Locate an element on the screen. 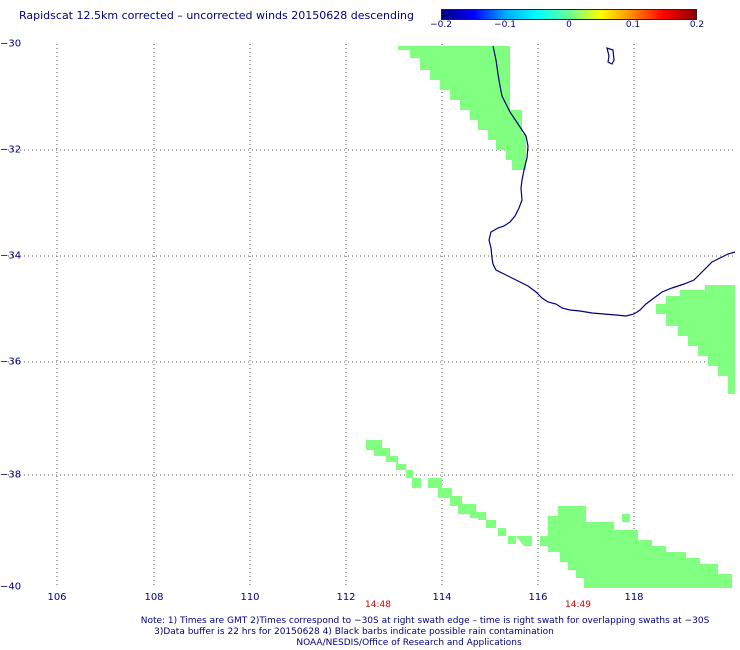 The height and width of the screenshot is (650, 740). lon-label: 114 is located at coordinates (442, 597).